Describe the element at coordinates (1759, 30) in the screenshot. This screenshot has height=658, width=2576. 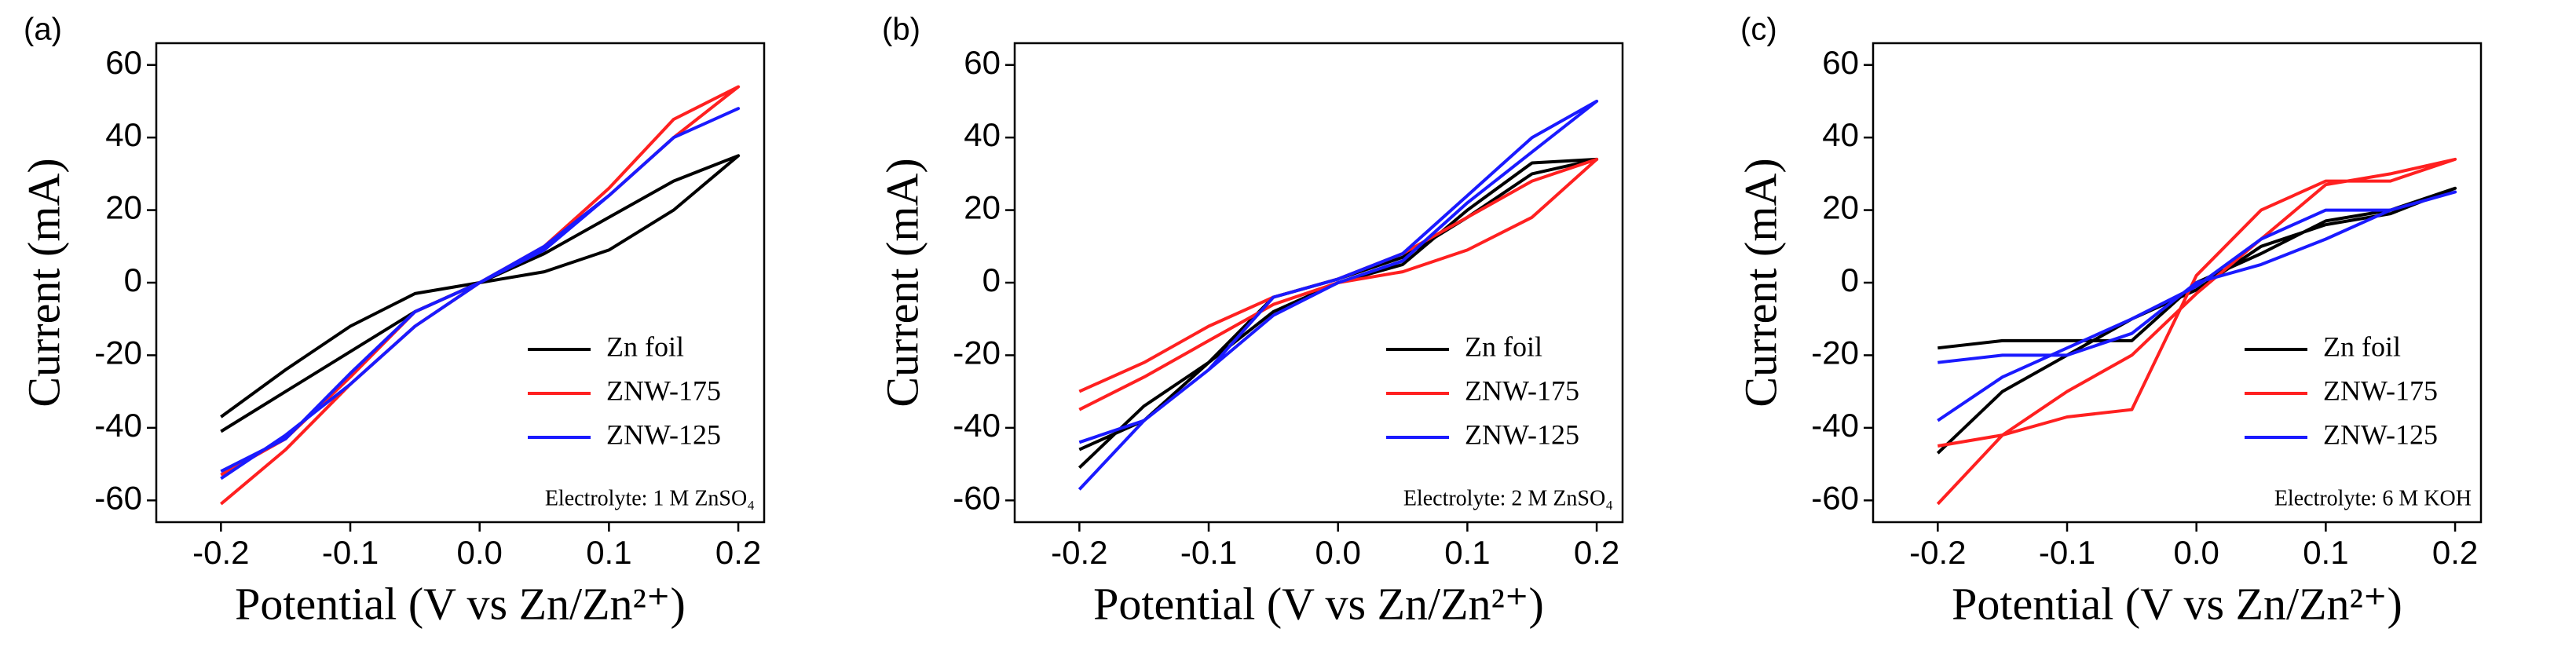
I see `panel-label: (c)` at that location.